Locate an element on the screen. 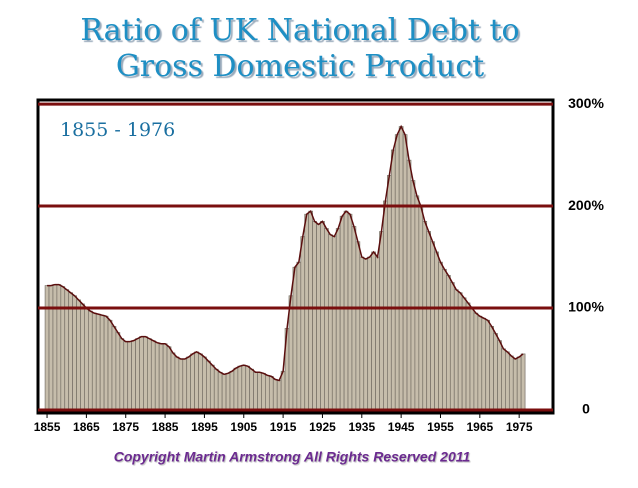 Image resolution: width=638 pixels, height=488 pixels. y-tick-label: 0 is located at coordinates (586, 409).